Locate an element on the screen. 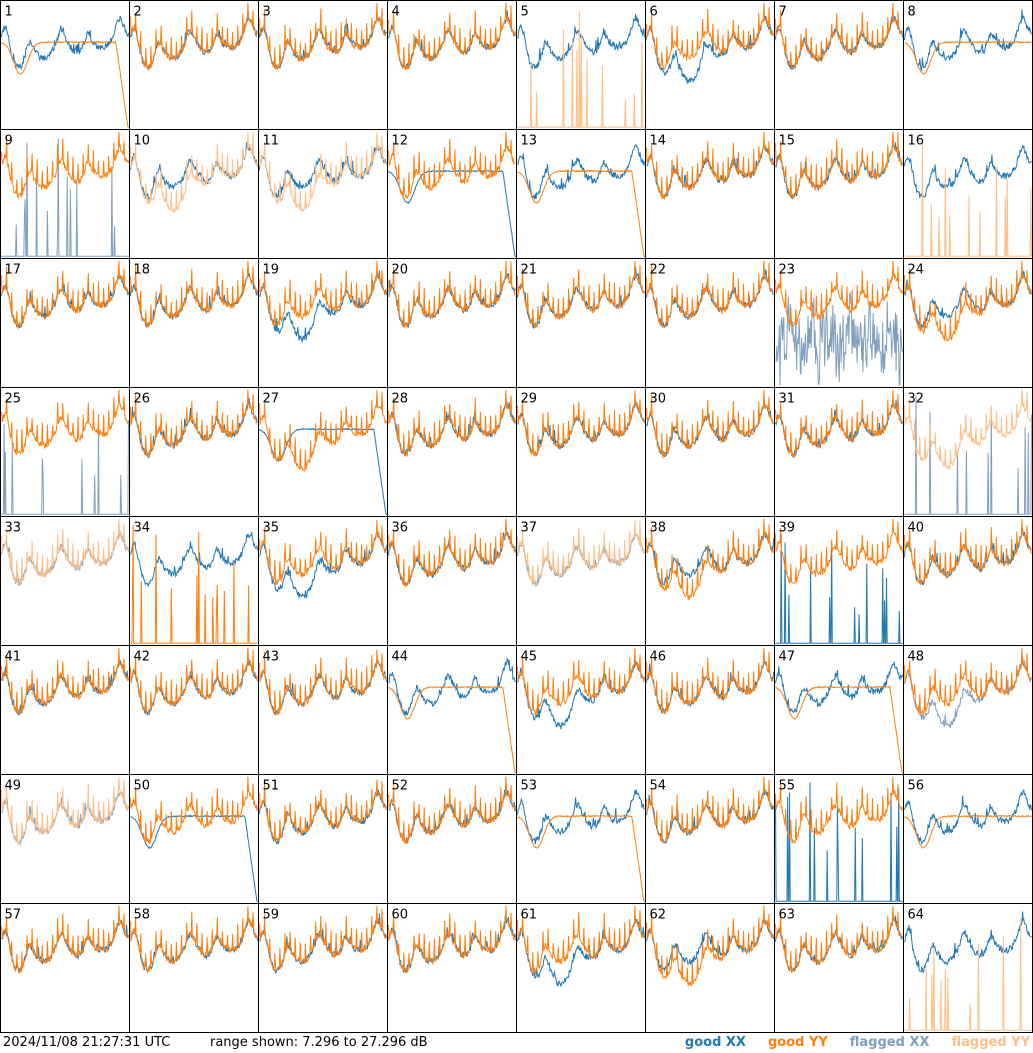 The height and width of the screenshot is (1053, 1033). panel-label: 38 is located at coordinates (658, 528).